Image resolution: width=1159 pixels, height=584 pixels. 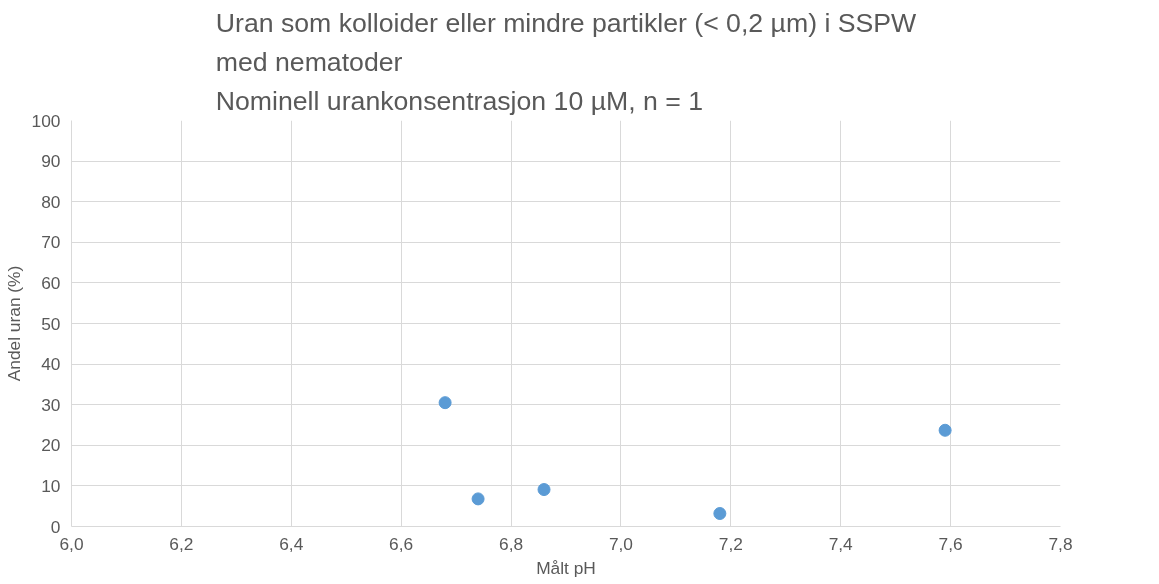 What do you see at coordinates (51, 364) in the screenshot?
I see `y-tick-label: 40` at bounding box center [51, 364].